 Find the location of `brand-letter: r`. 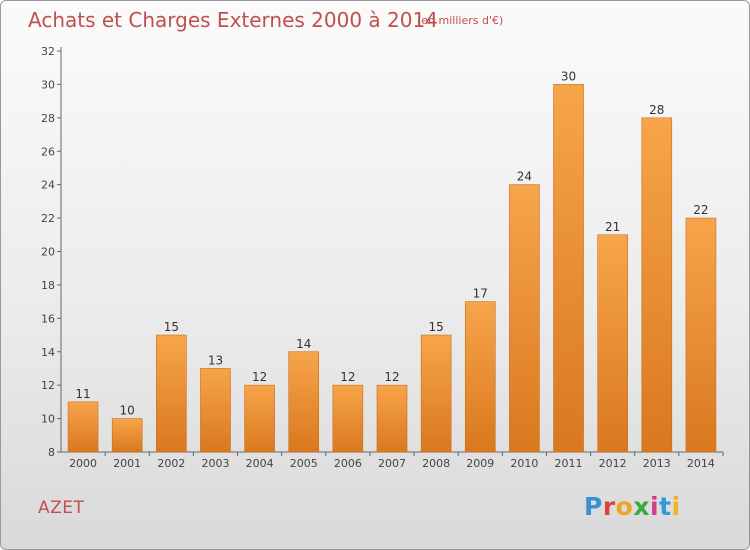

brand-letter: r is located at coordinates (609, 506).